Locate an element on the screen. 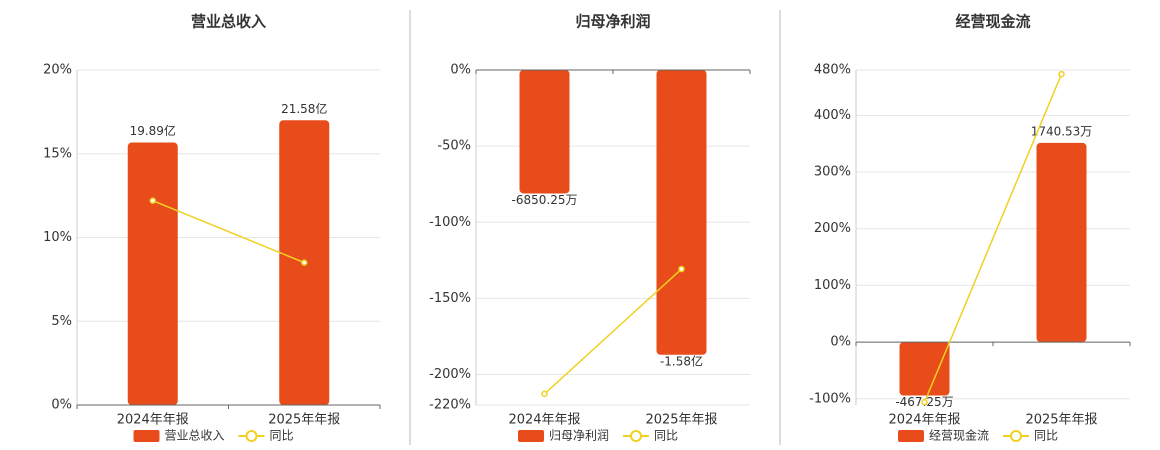 This screenshot has width=1160, height=450. y-tick-label: 400% is located at coordinates (832, 115).